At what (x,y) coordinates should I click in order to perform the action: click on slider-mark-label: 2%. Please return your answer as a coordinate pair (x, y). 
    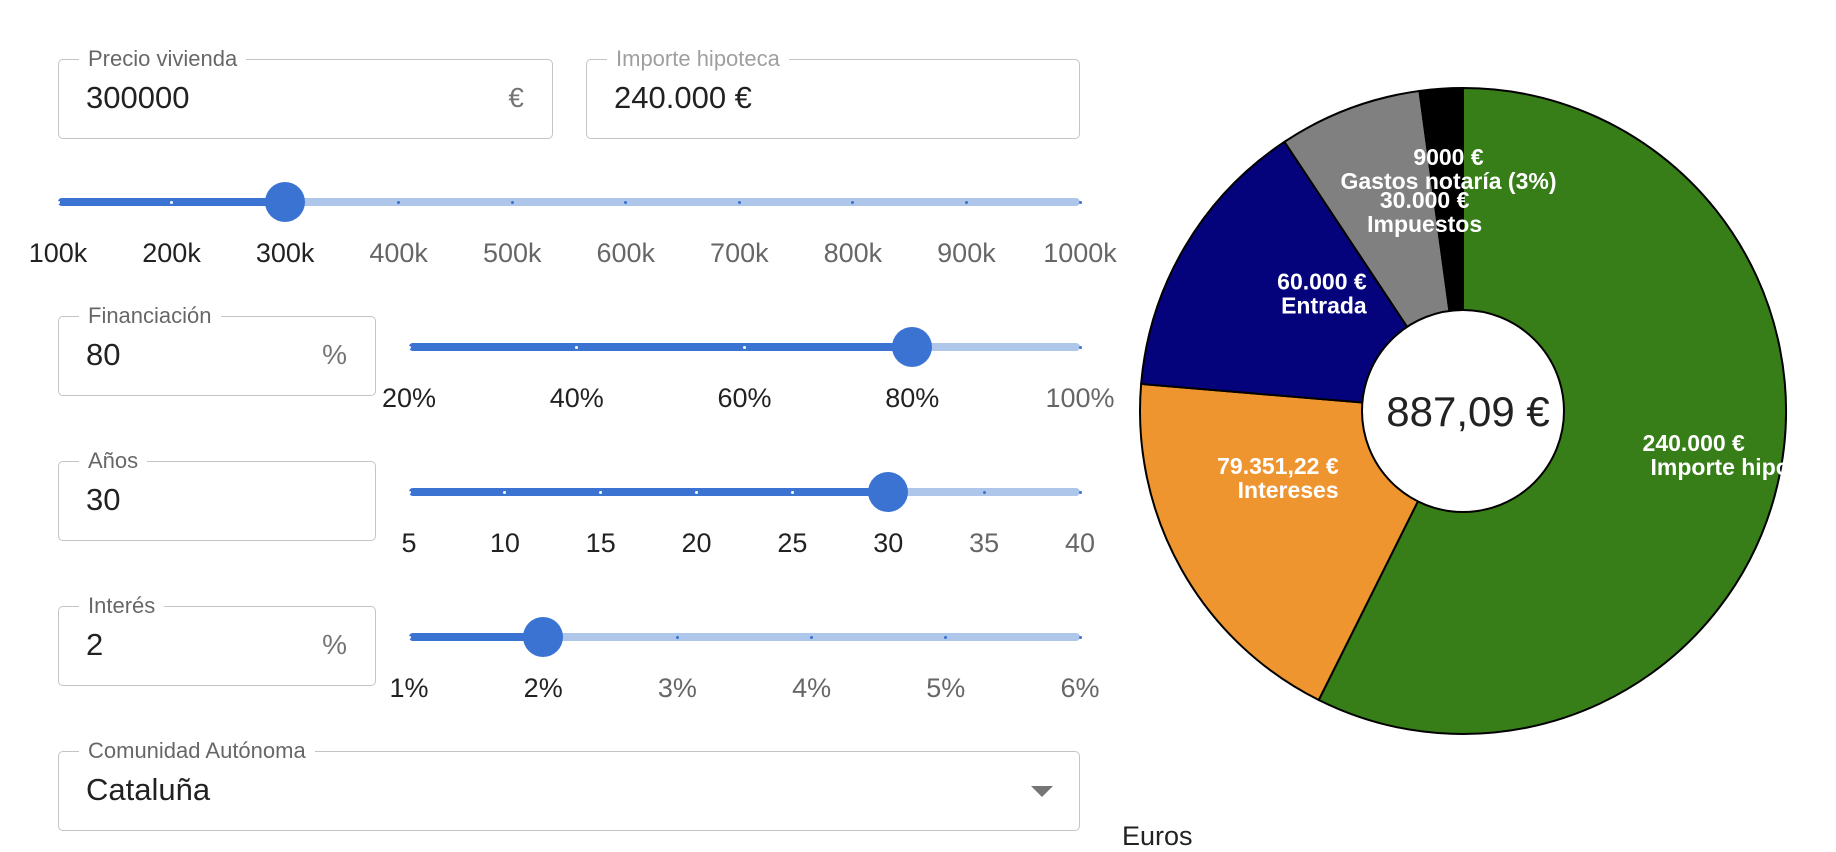
    Looking at the image, I should click on (543, 688).